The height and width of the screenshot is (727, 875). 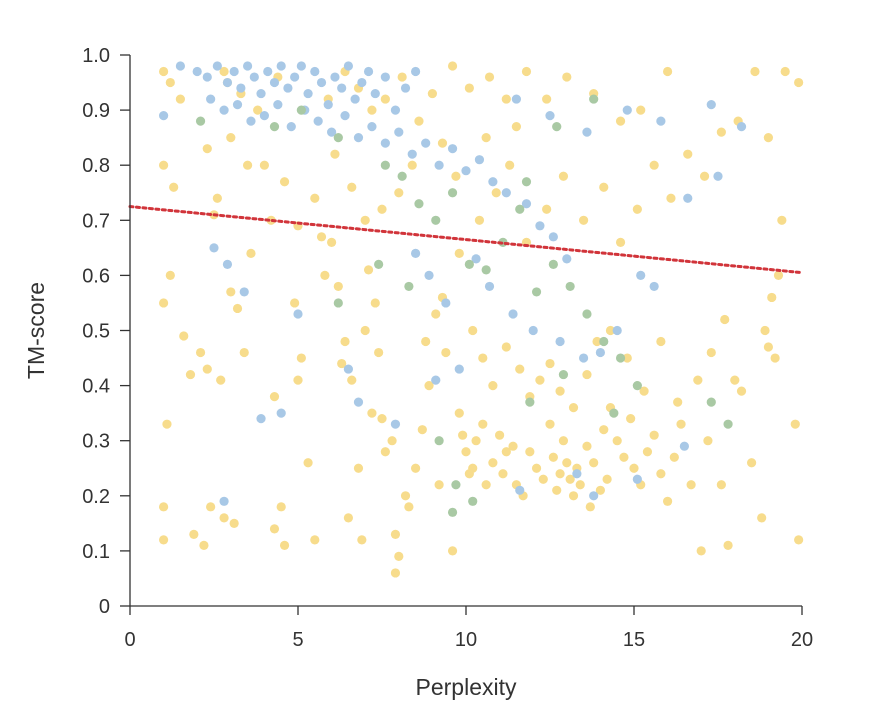 What do you see at coordinates (468, 628) in the screenshot?
I see `x-axis-ticks: 0 5 10 15 20` at bounding box center [468, 628].